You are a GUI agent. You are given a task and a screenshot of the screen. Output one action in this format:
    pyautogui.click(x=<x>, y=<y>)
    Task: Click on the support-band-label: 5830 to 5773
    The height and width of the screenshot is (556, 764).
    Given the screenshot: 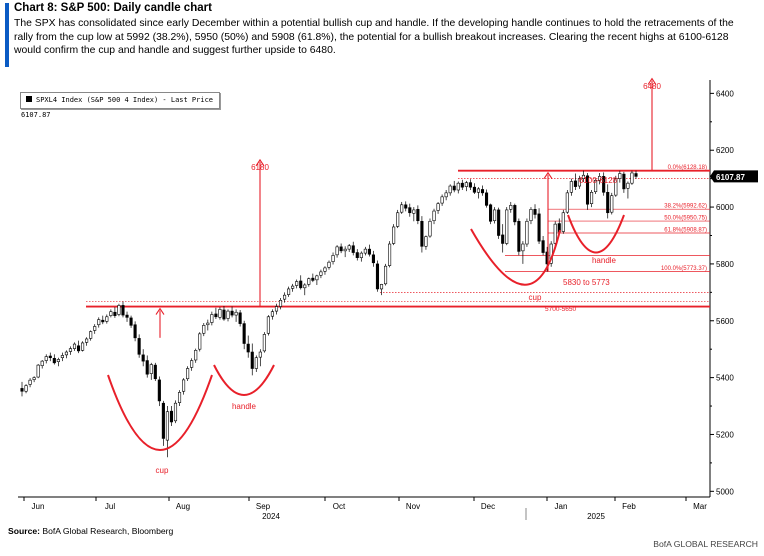 What is the action you would take?
    pyautogui.click(x=586, y=282)
    